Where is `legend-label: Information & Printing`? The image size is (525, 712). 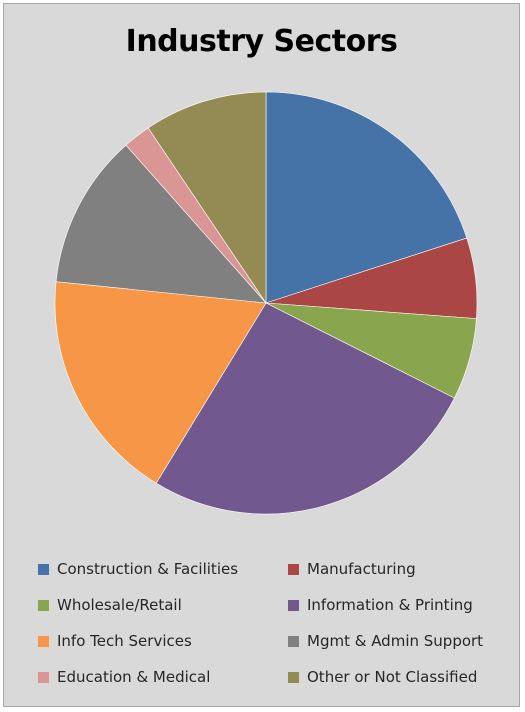 legend-label: Information & Printing is located at coordinates (390, 605).